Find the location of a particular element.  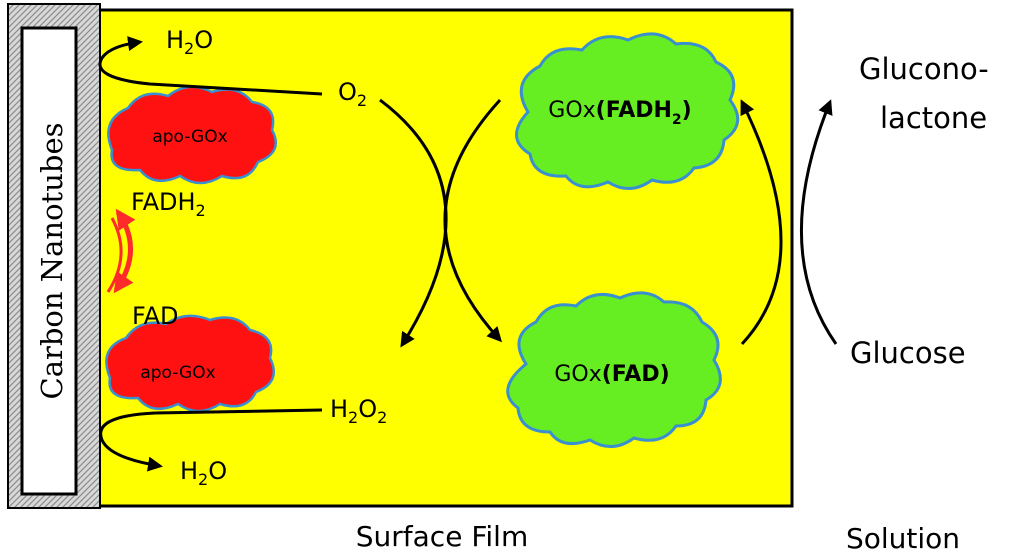

electrode-label: Carbon Nanotubes is located at coordinates (52, 260).